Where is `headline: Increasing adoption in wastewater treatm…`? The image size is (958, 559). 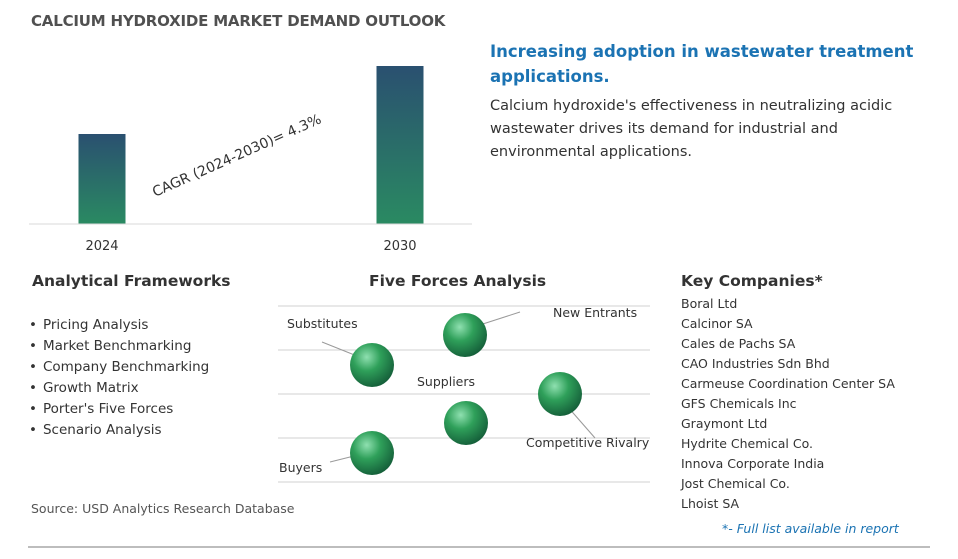
headline: Increasing adoption in wastewater treatm… is located at coordinates (702, 64).